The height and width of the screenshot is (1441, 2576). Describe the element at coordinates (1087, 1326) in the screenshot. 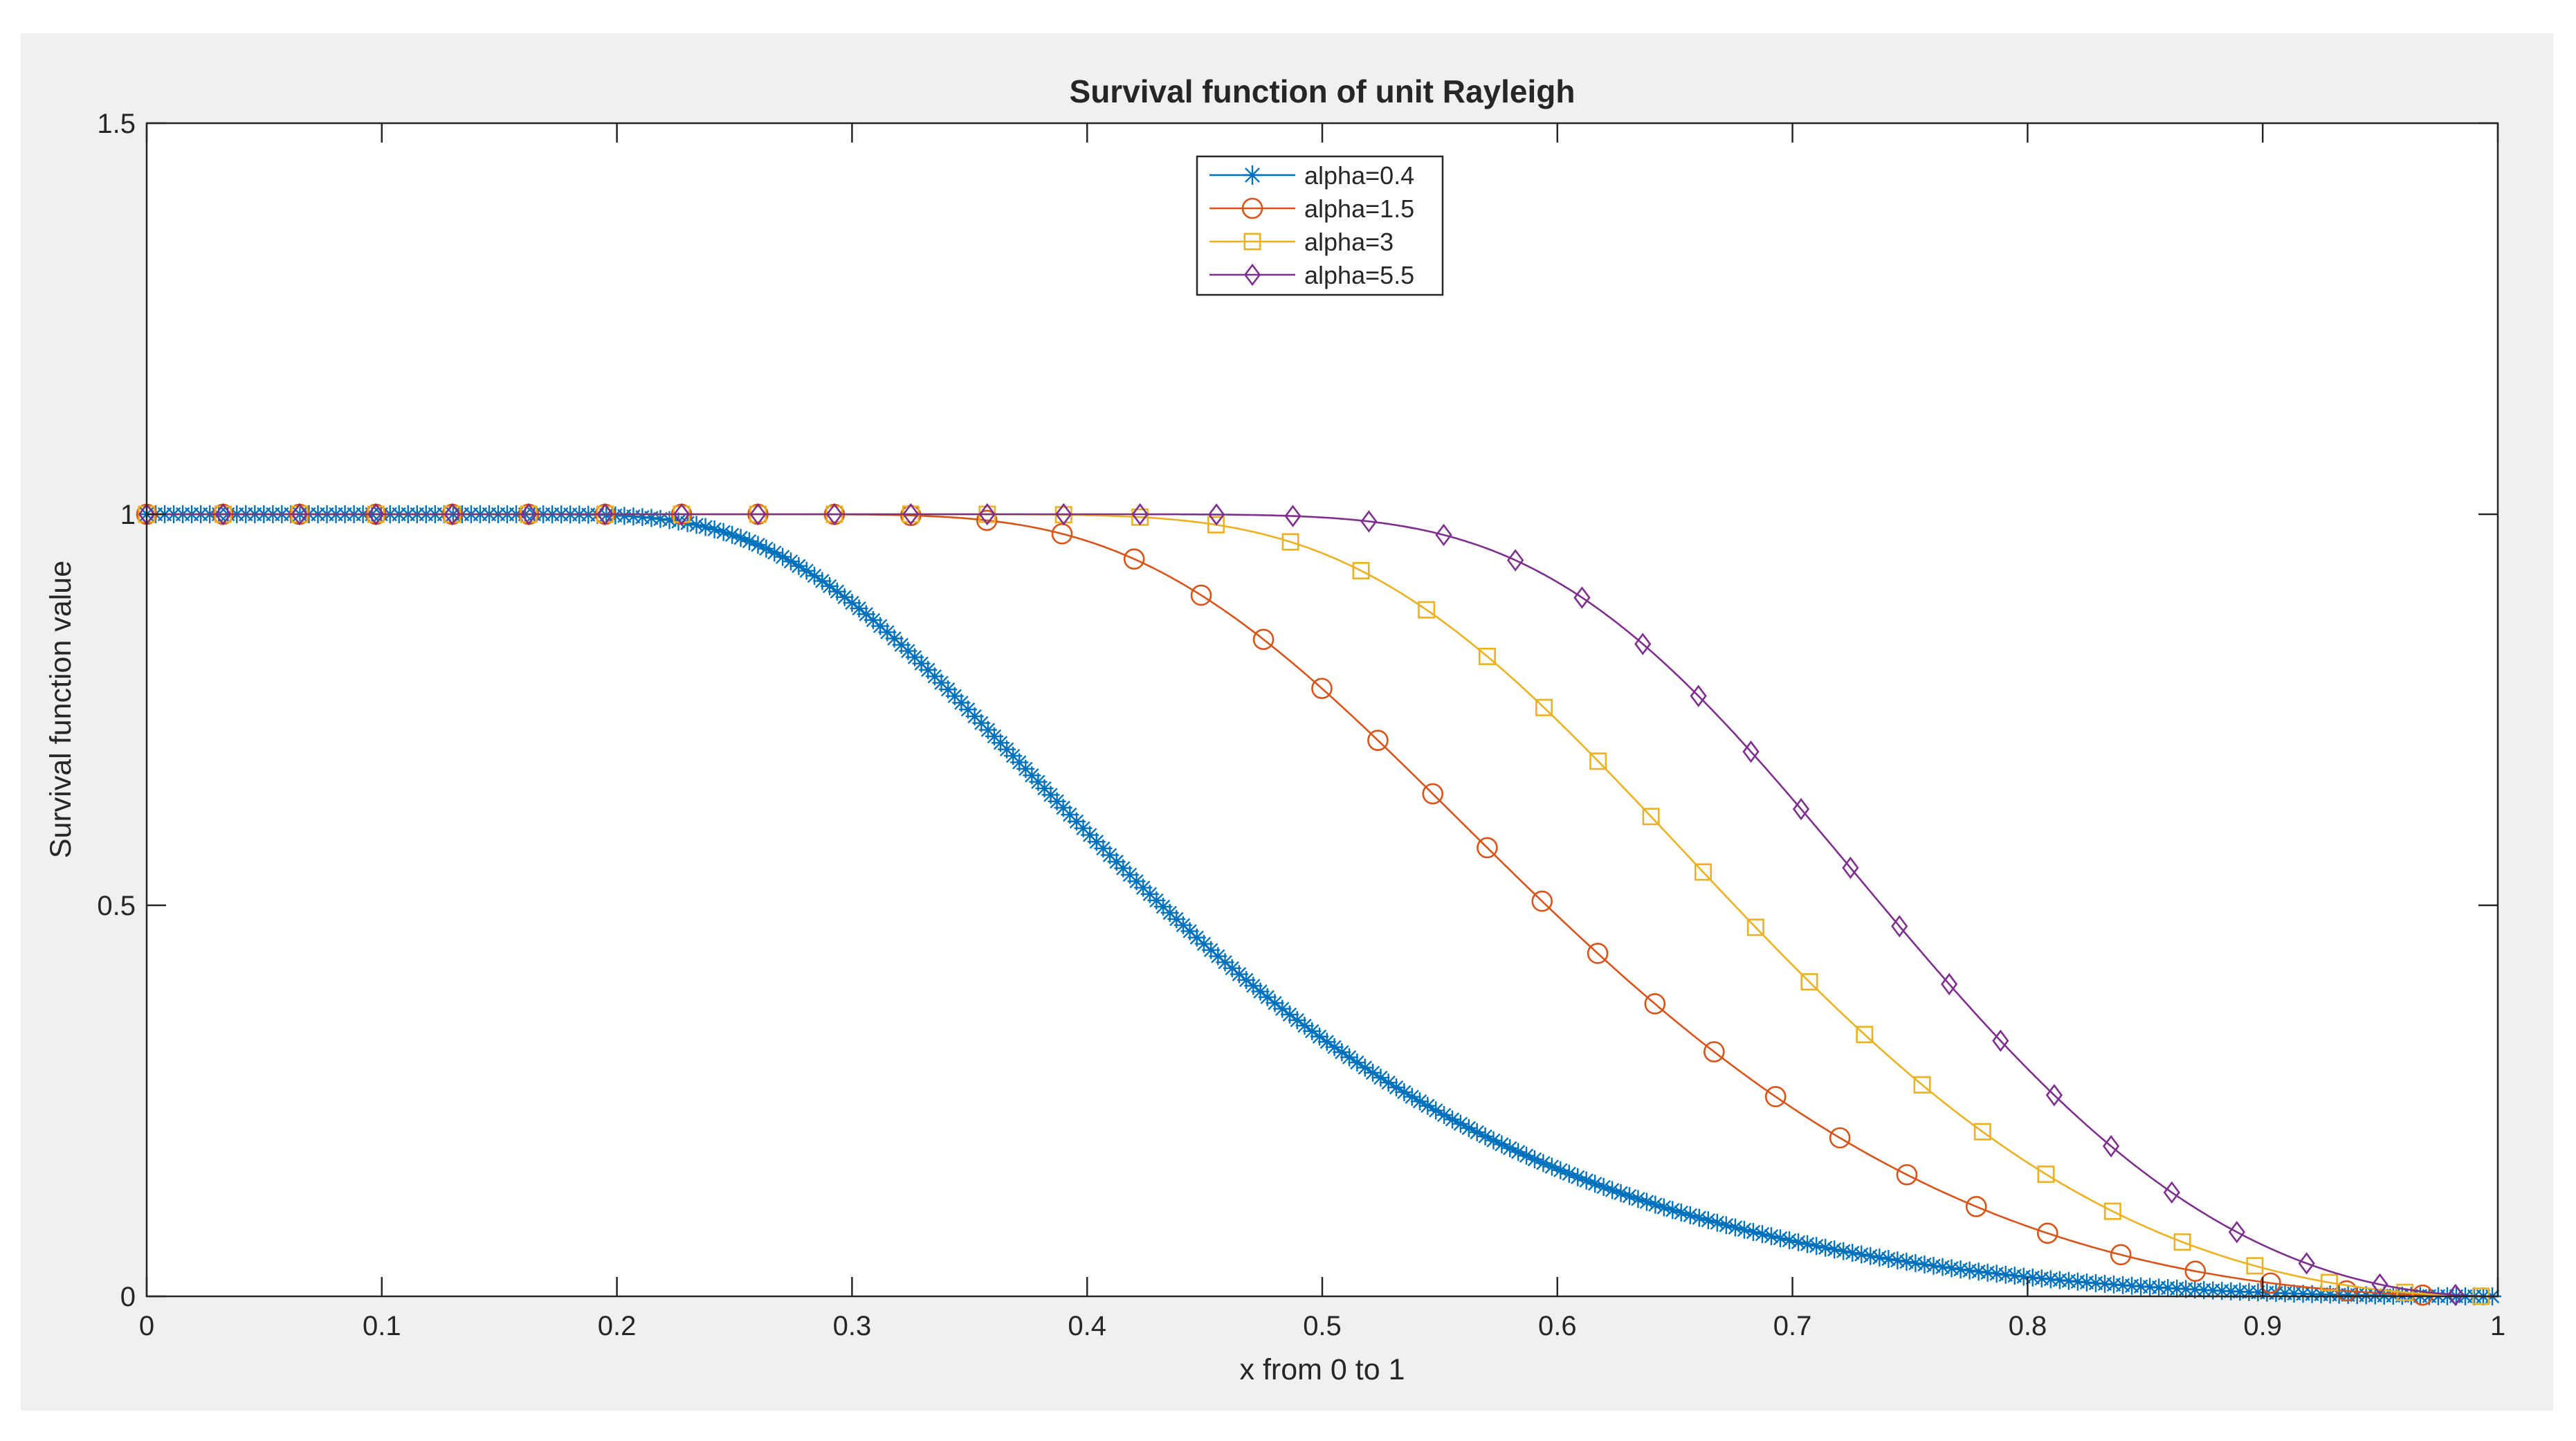

I see `x-tick-label: 0.4` at that location.